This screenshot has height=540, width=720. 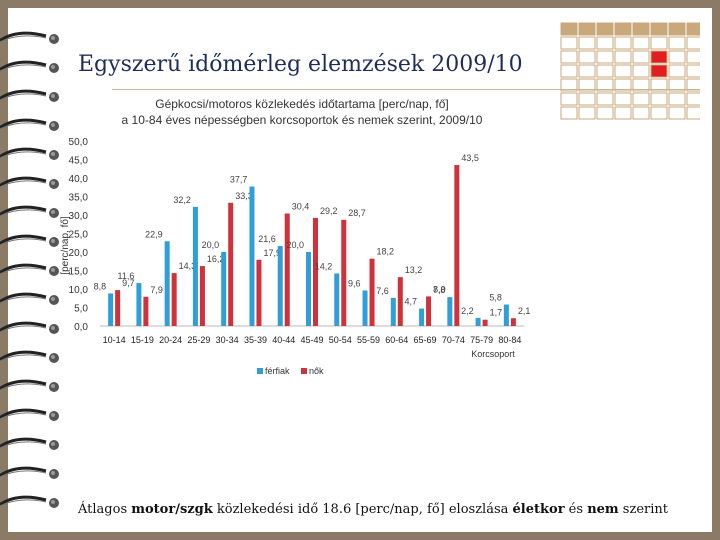 What do you see at coordinates (630, 71) in the screenshot?
I see `decorative-grid` at bounding box center [630, 71].